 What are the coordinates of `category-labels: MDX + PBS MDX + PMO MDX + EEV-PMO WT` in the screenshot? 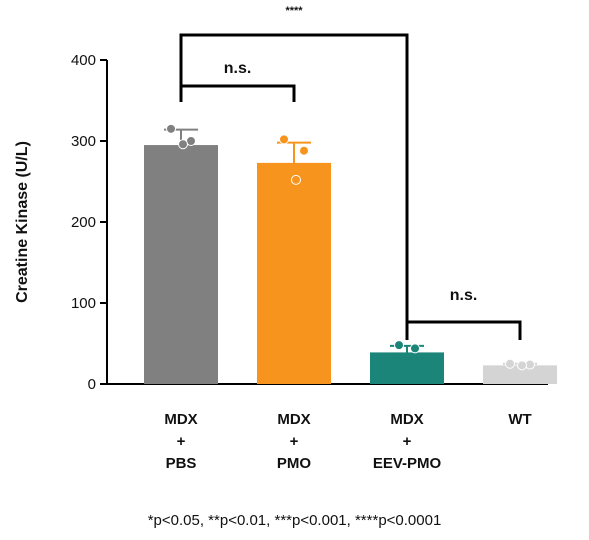 It's located at (347, 441).